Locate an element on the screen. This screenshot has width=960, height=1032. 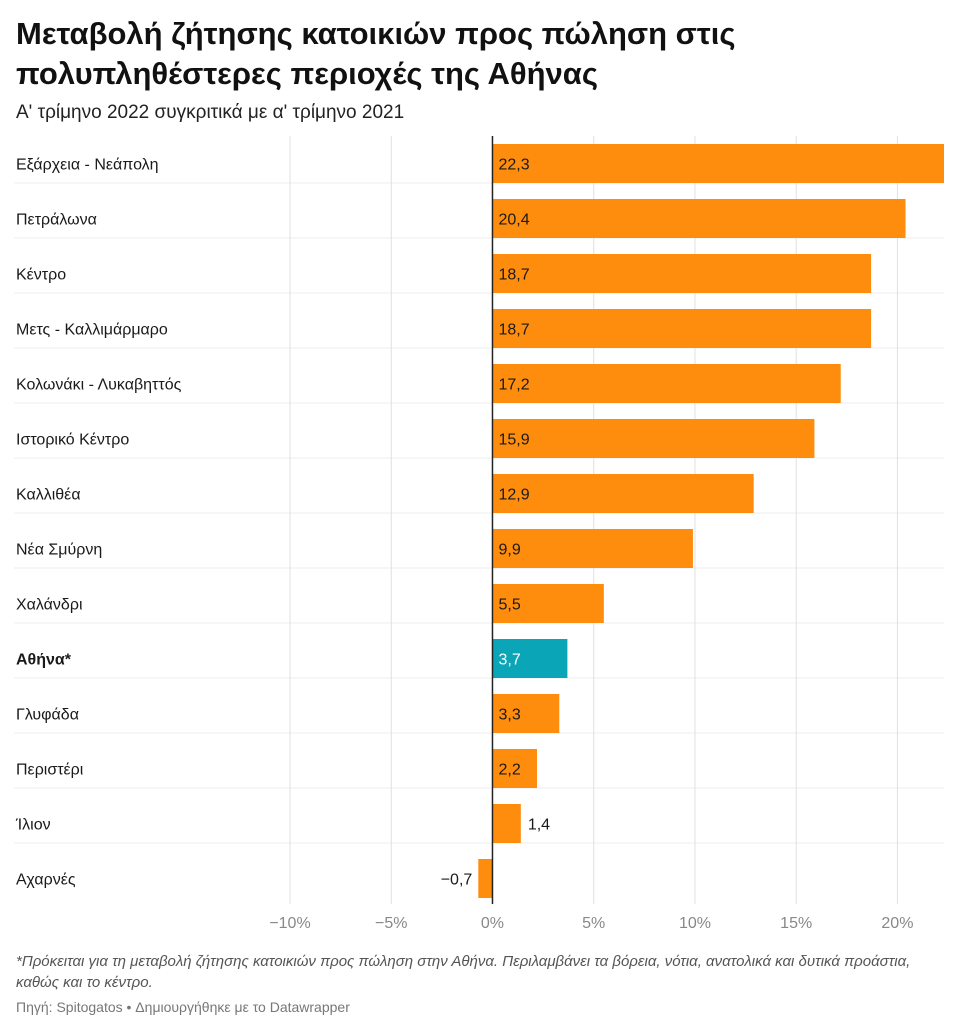
category-label: Ιστορικό Κέντρο is located at coordinates (72, 440).